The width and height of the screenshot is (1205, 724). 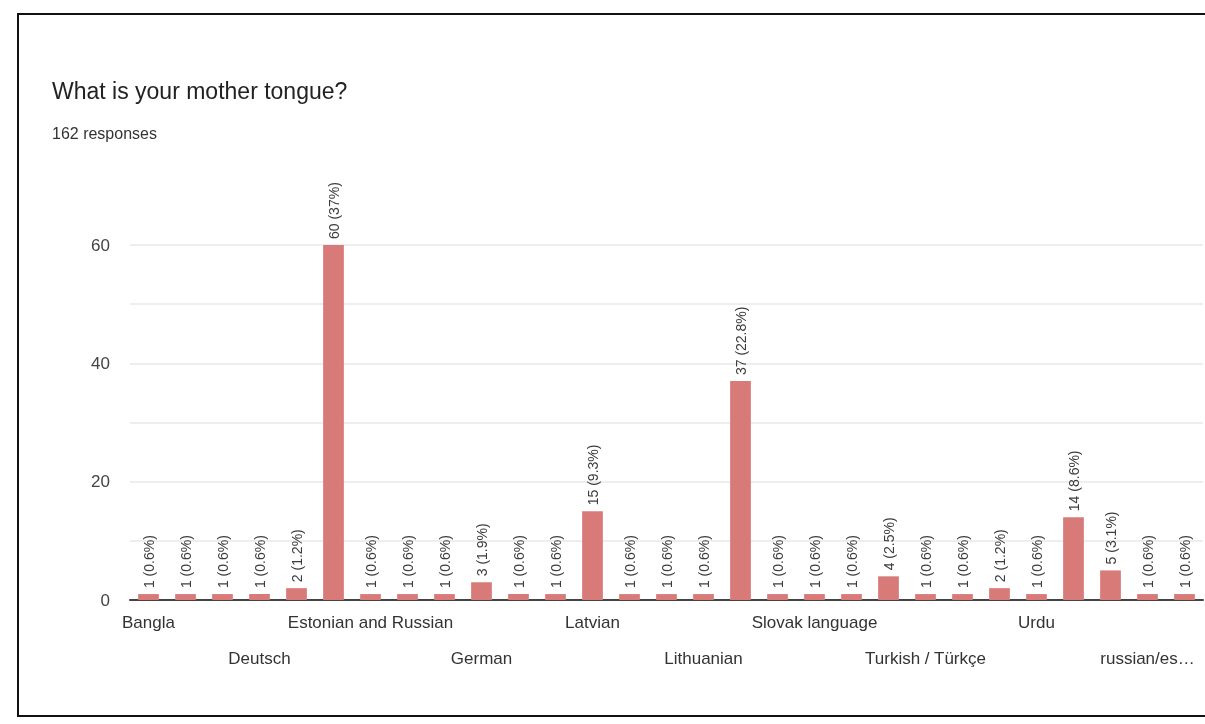 What do you see at coordinates (703, 658) in the screenshot?
I see `x-tick-label: Lithuanian` at bounding box center [703, 658].